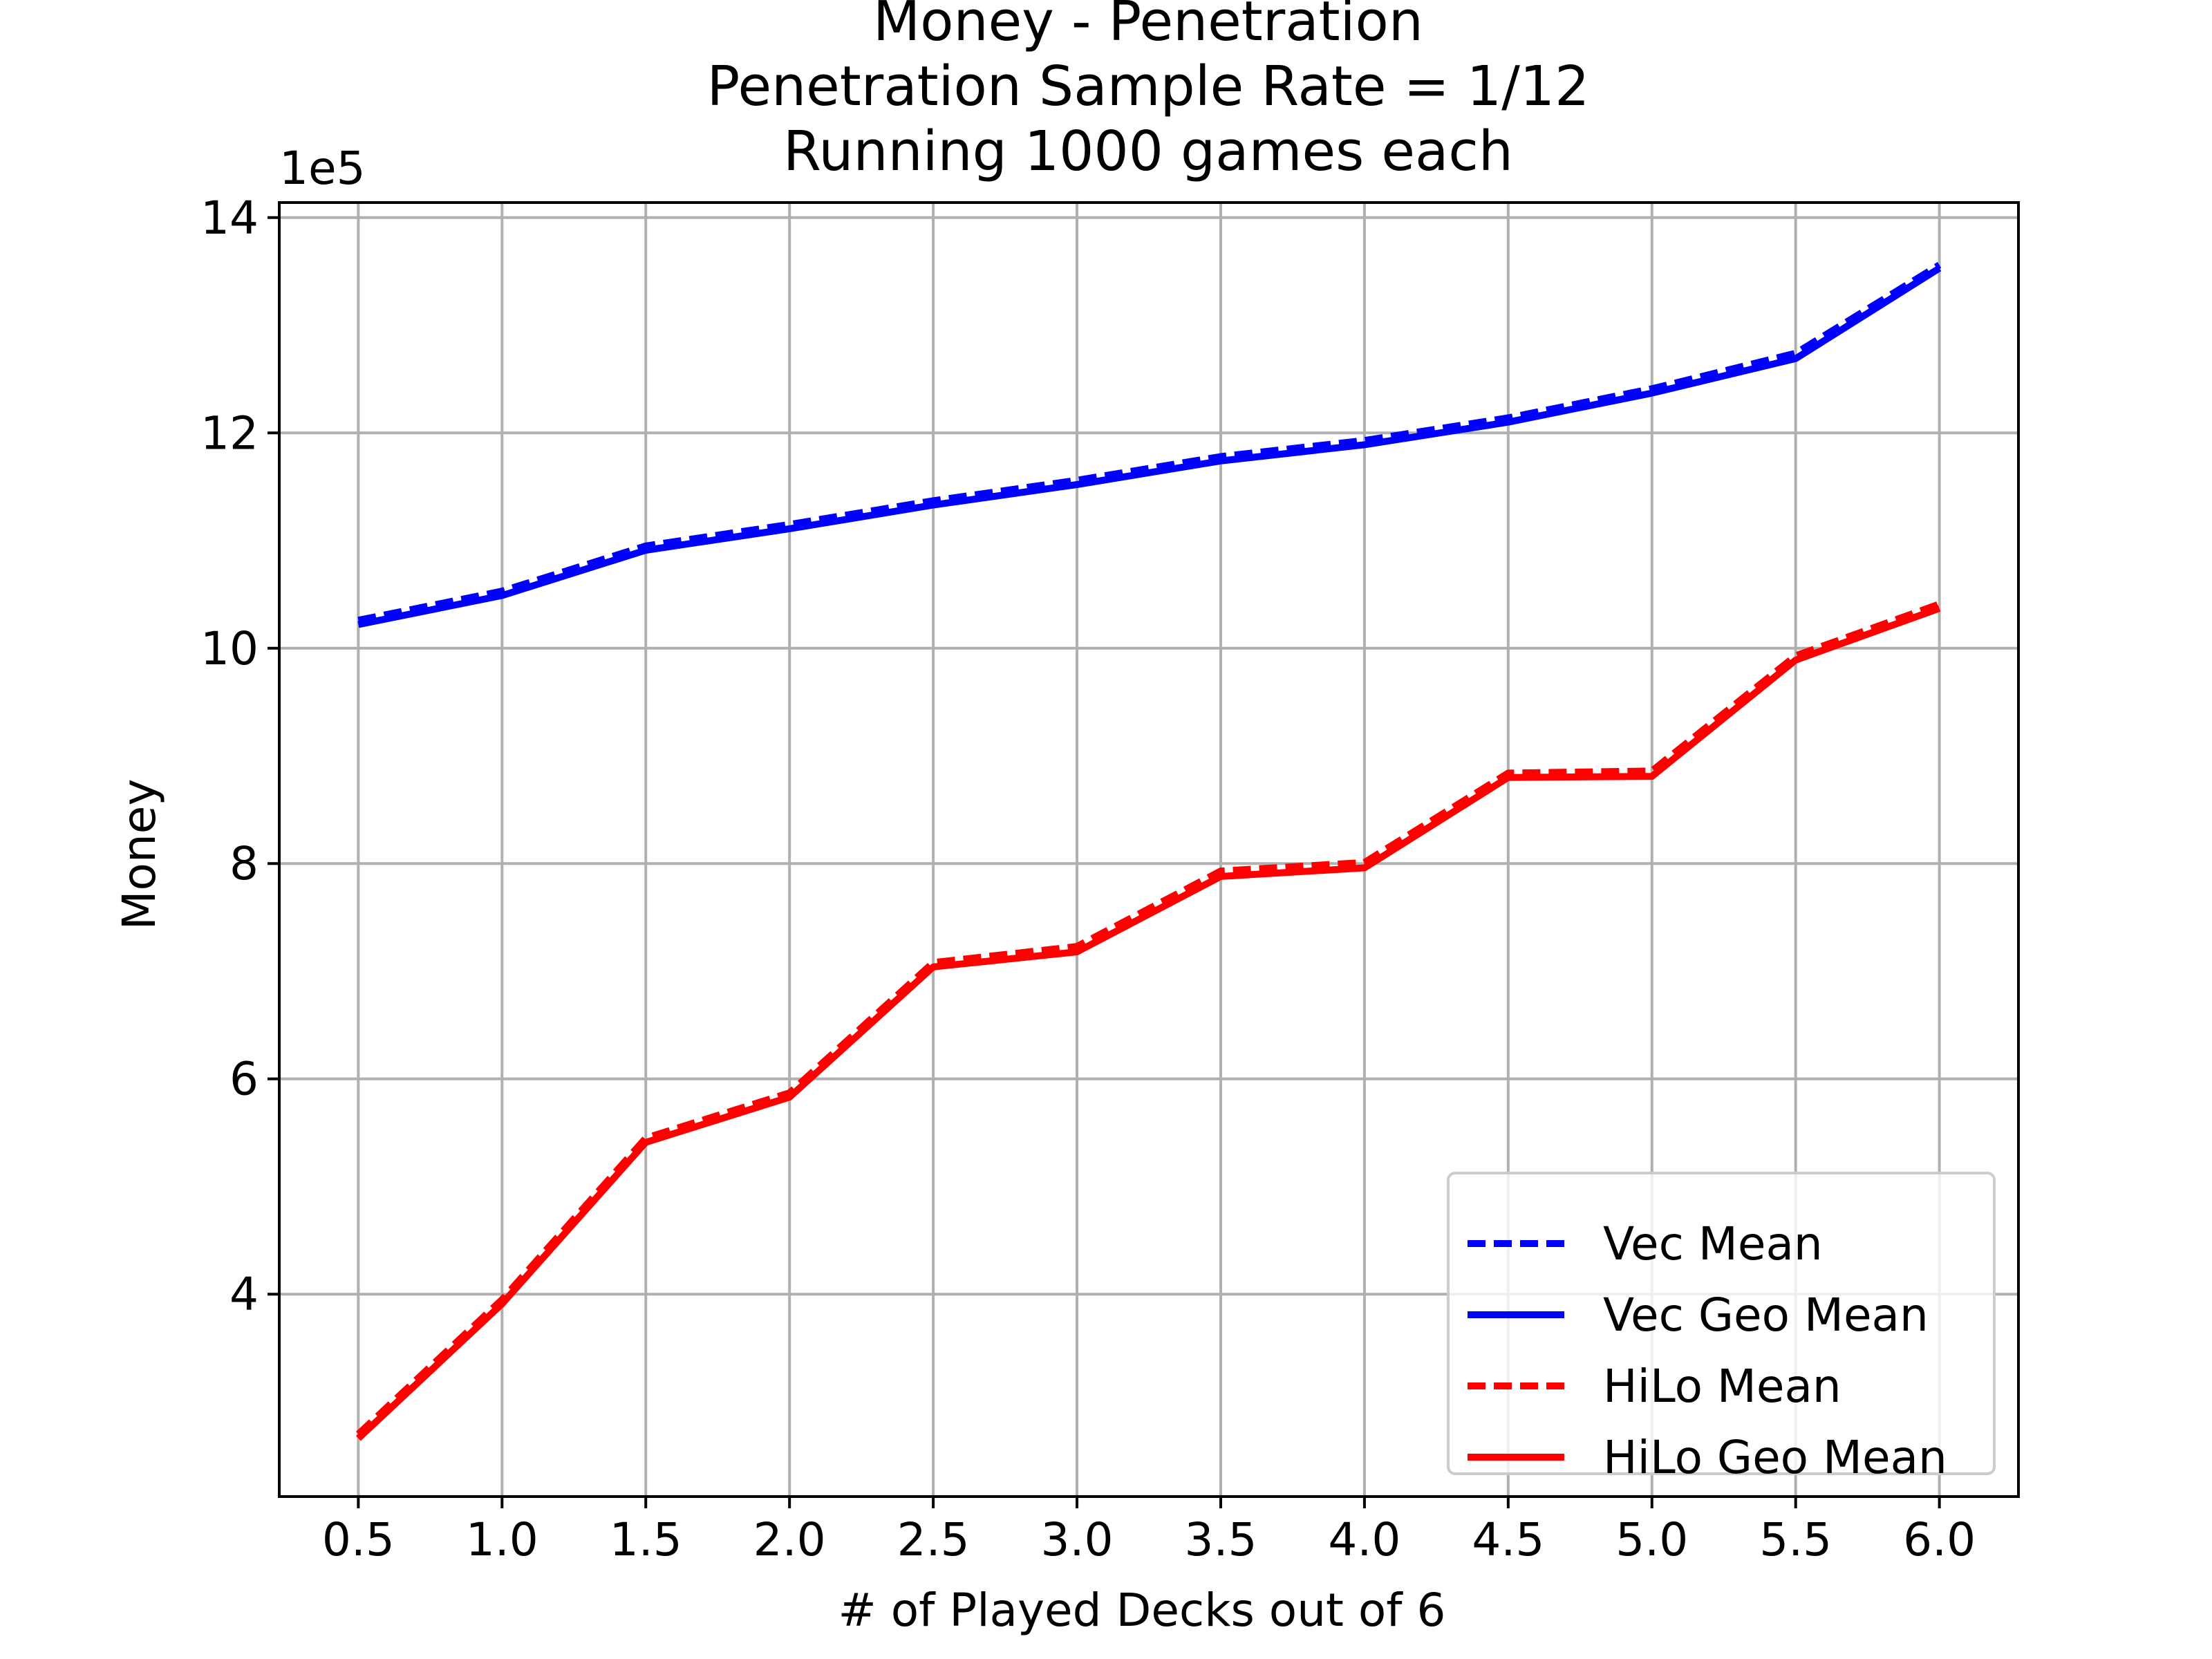 The image size is (2212, 1659). Describe the element at coordinates (1077, 1540) in the screenshot. I see `x-tick-label: 3.0` at that location.